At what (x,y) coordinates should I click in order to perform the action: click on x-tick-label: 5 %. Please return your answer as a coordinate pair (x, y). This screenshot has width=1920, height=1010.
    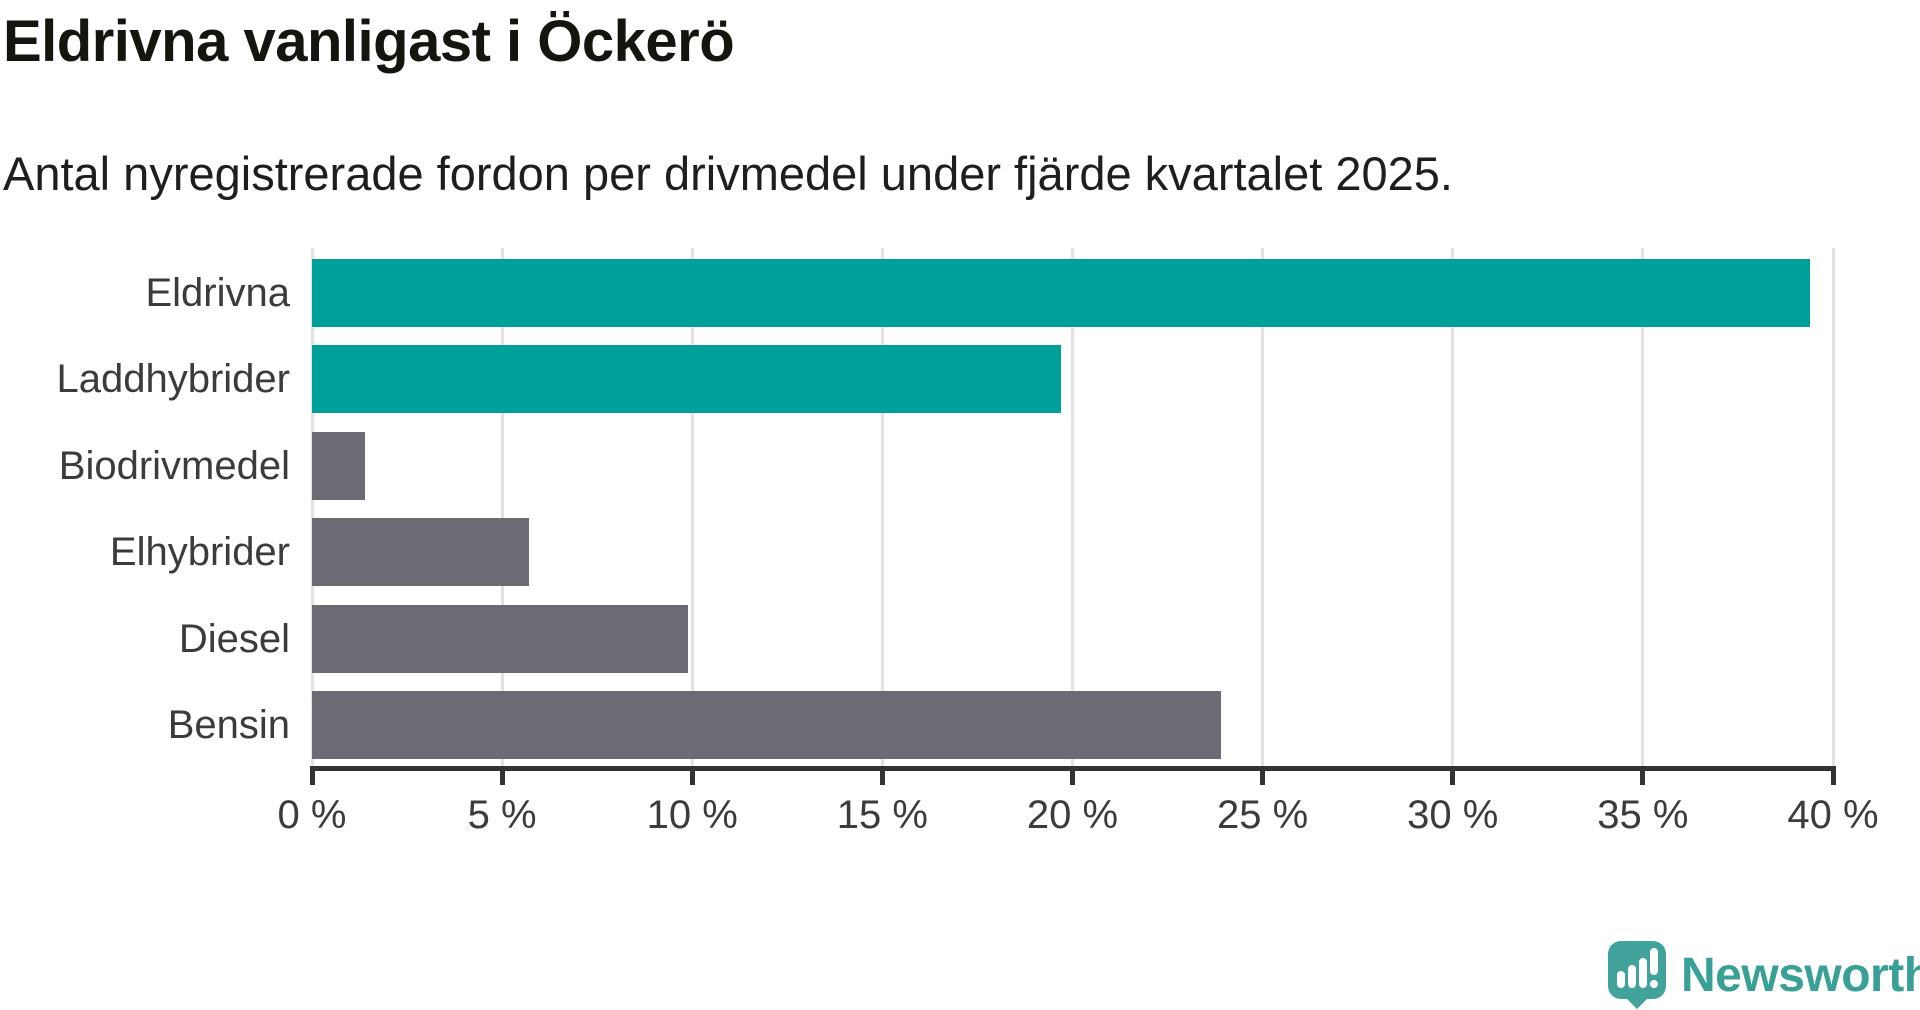
    Looking at the image, I should click on (502, 815).